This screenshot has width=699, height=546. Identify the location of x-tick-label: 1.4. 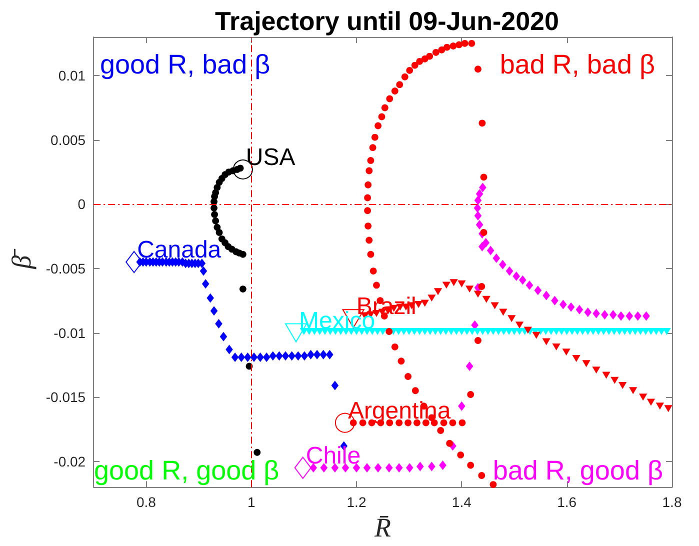
(462, 502).